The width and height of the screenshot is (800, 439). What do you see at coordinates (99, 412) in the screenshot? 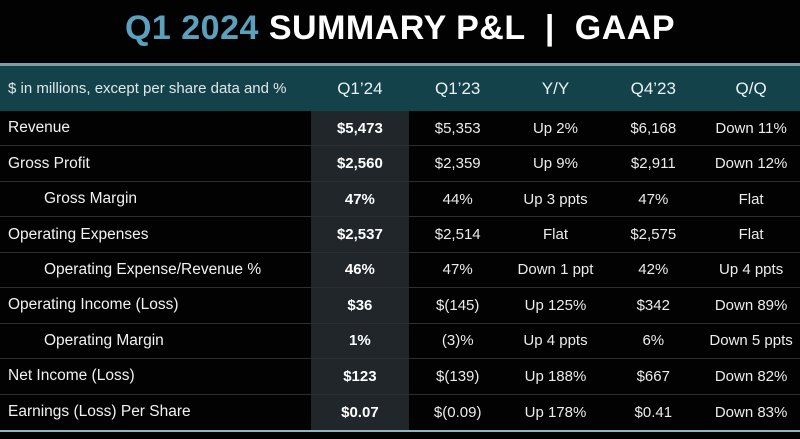
I see `row-label: Earnings (Loss) Per Share` at bounding box center [99, 412].